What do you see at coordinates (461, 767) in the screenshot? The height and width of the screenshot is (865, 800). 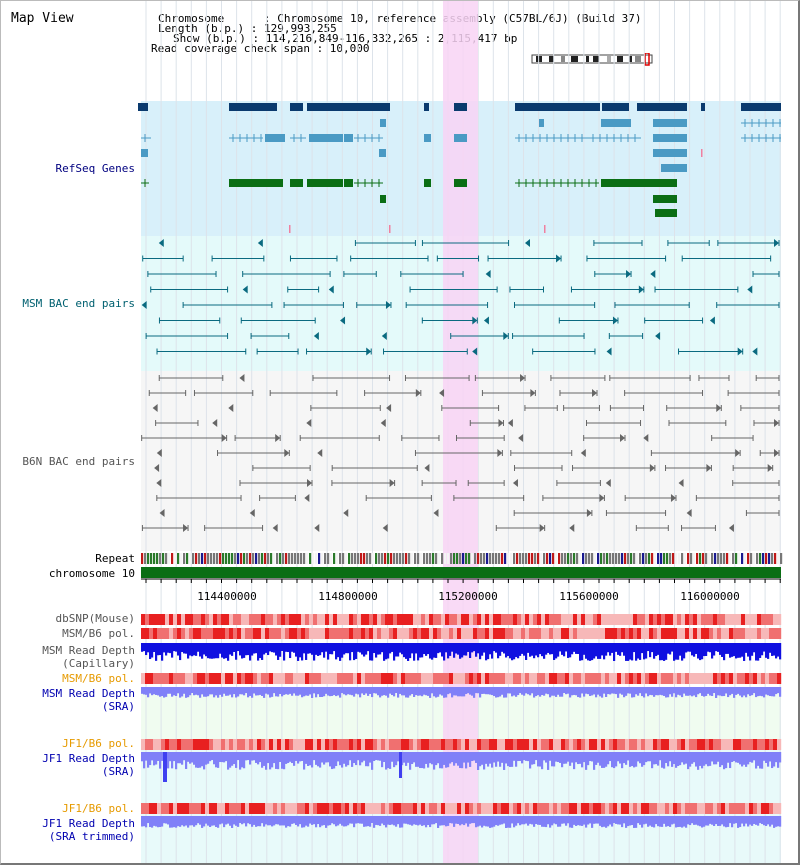 I see `jf1-depth-sra-bars` at bounding box center [461, 767].